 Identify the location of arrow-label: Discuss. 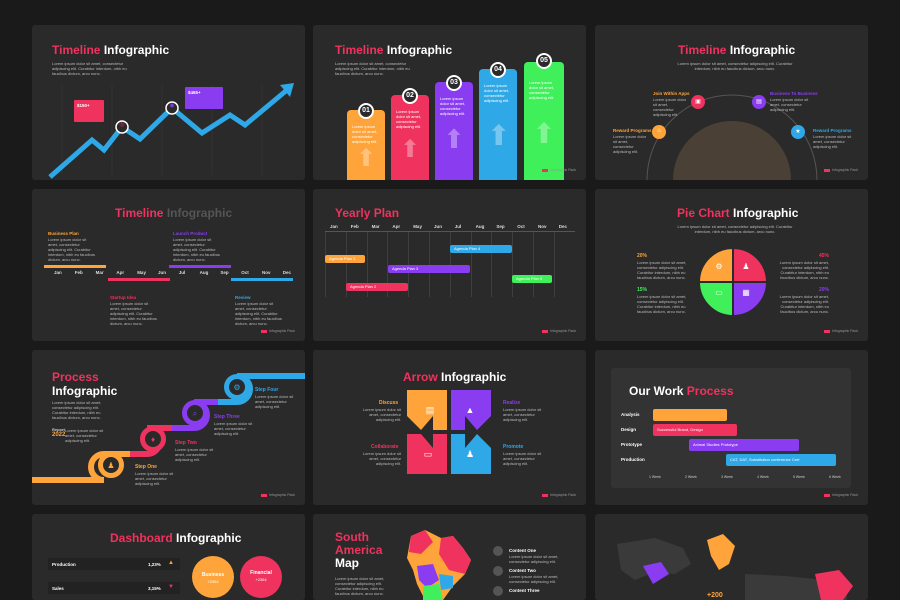
(389, 403).